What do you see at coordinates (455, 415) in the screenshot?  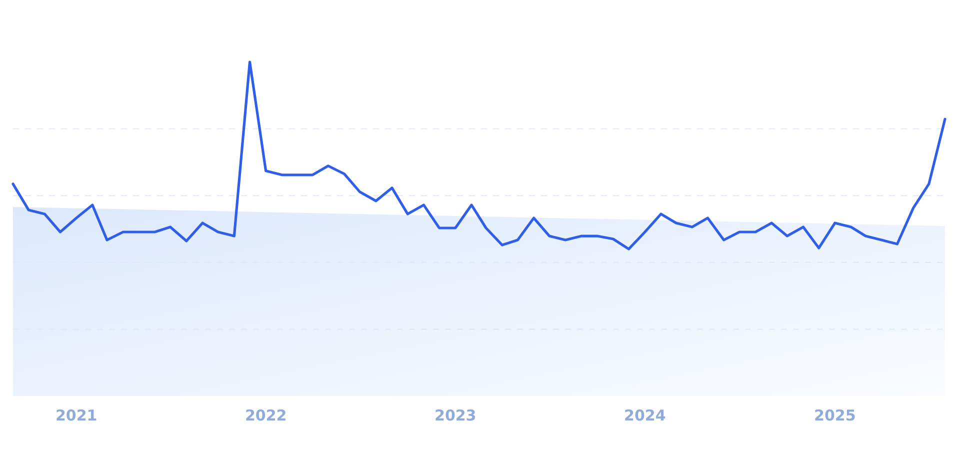 I see `x-tick-label: 2023` at bounding box center [455, 415].